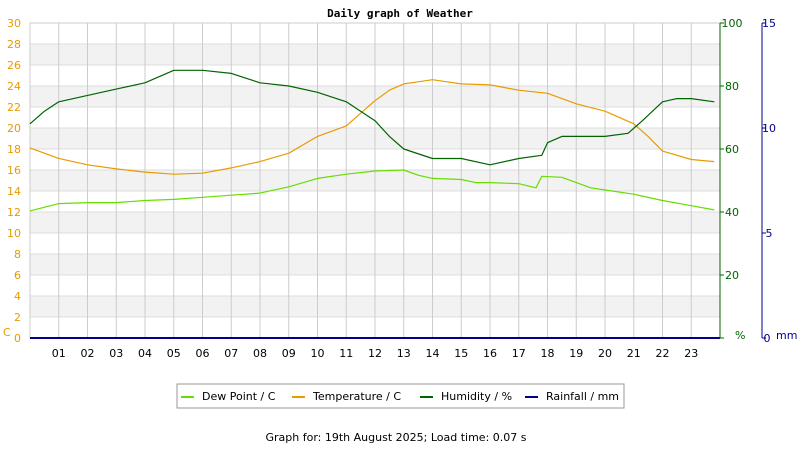 The height and width of the screenshot is (450, 800). Describe the element at coordinates (767, 338) in the screenshot. I see `y-tick-label-rain: 0` at that location.